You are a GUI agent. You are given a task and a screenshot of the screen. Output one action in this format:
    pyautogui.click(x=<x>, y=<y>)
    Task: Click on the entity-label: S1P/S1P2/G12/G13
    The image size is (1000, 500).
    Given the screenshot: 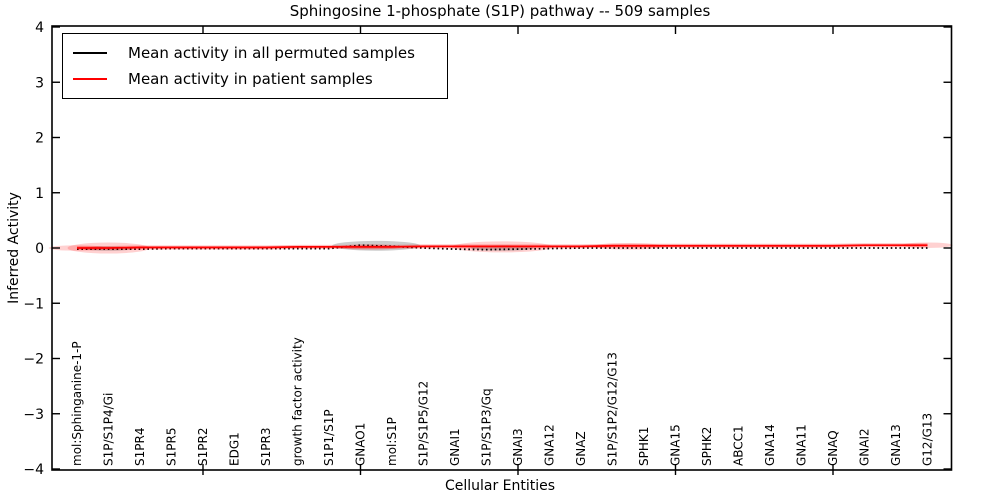 What is the action you would take?
    pyautogui.click(x=613, y=409)
    